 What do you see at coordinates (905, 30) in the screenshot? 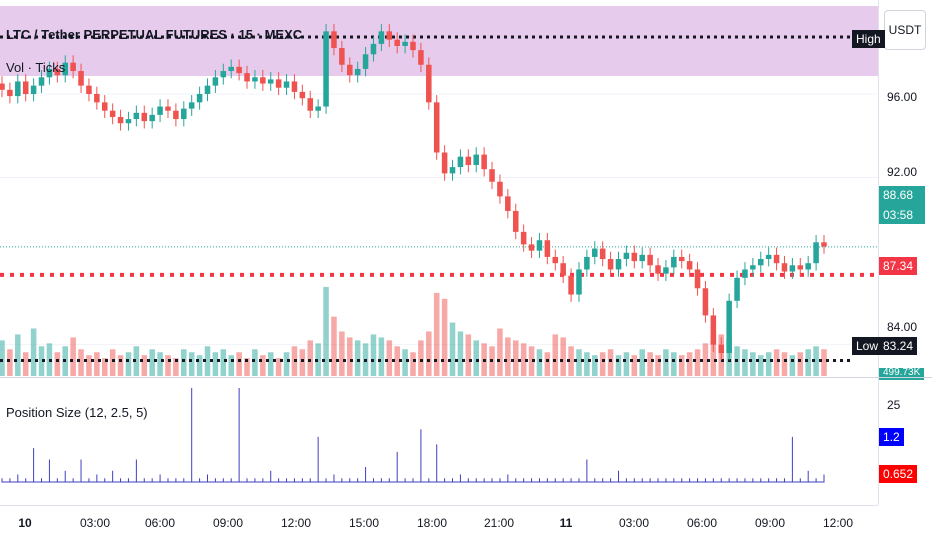
I see `currency-button: USDT` at bounding box center [905, 30].